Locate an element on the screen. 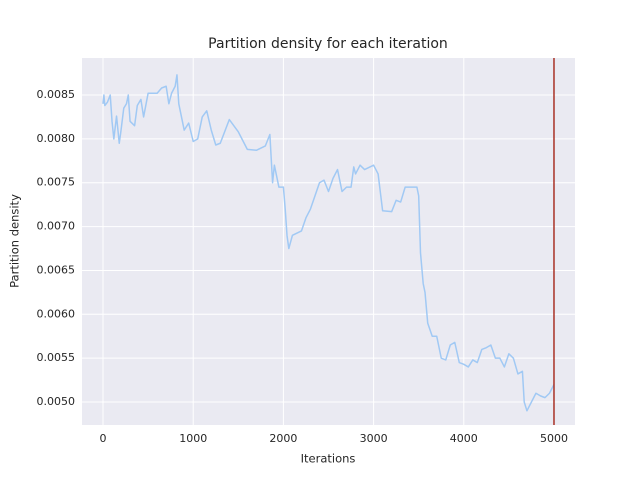 This screenshot has width=640, height=480. y-tick-label: 0.0075 is located at coordinates (56, 182).